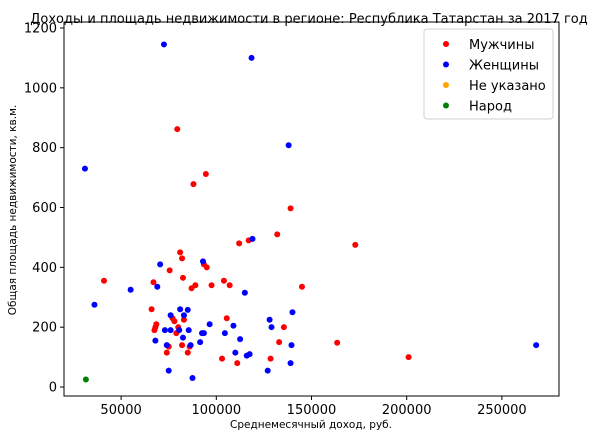 The width and height of the screenshot is (607, 439). I want to click on y-tick-label: 600, so click(44, 208).